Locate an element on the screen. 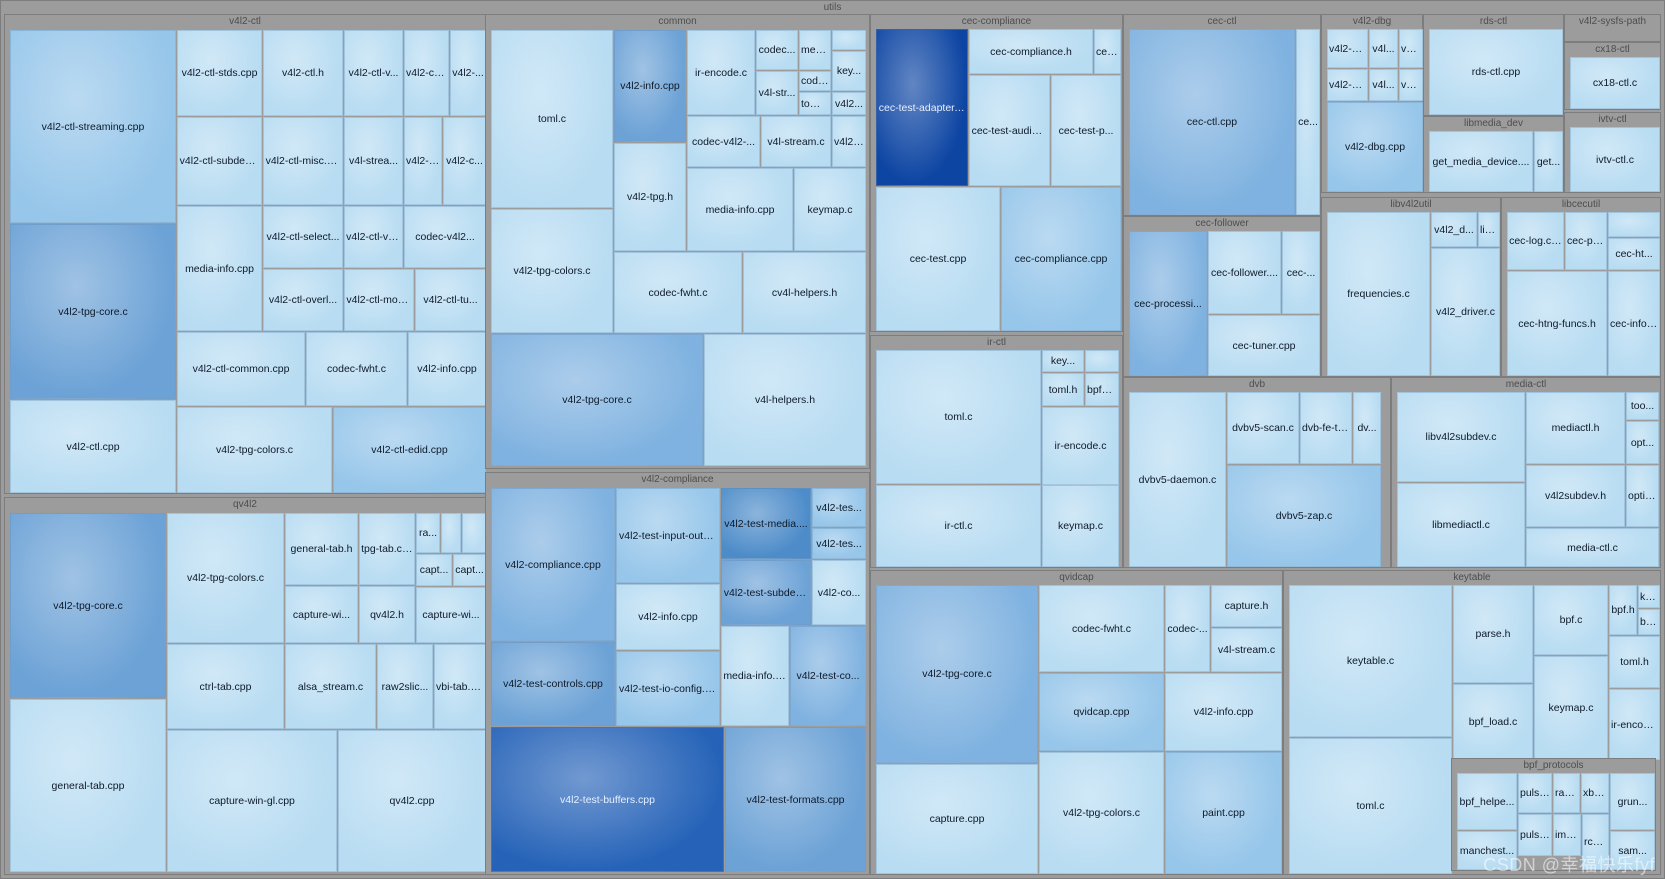  file-cell: v4l2-ctl-streaming.cpp is located at coordinates (93, 126).